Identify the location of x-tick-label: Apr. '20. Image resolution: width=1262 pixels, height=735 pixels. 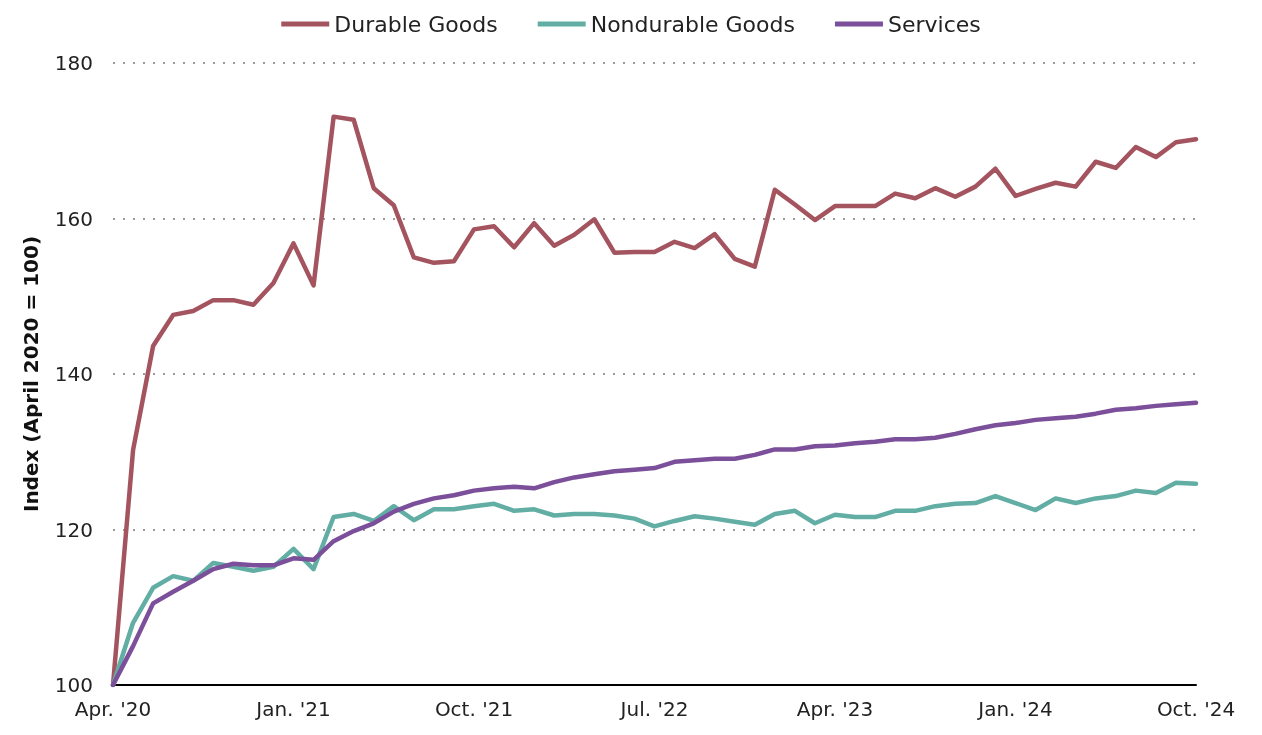
(113, 709).